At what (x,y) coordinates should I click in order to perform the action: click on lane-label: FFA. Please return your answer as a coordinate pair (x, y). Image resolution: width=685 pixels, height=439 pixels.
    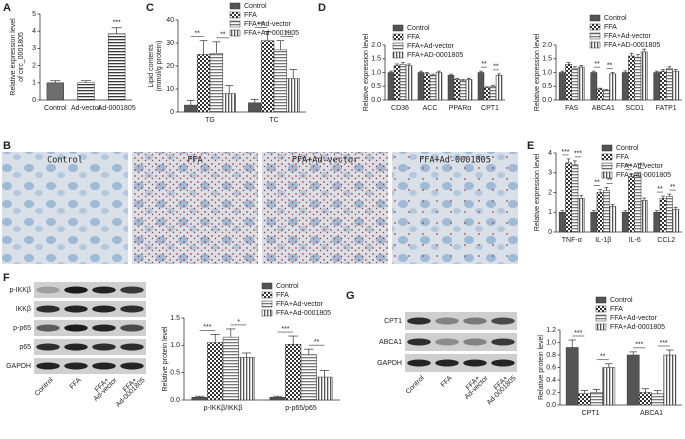
    Looking at the image, I should click on (447, 382).